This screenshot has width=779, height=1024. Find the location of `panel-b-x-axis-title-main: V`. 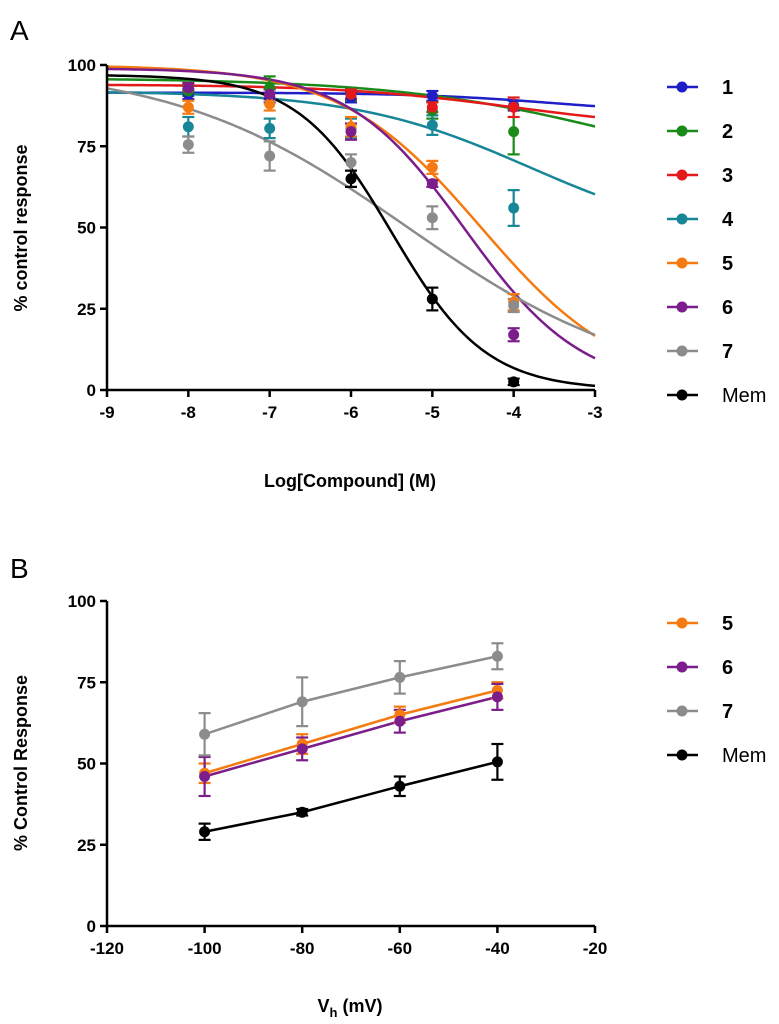

panel-b-x-axis-title-main: V is located at coordinates (324, 1006).